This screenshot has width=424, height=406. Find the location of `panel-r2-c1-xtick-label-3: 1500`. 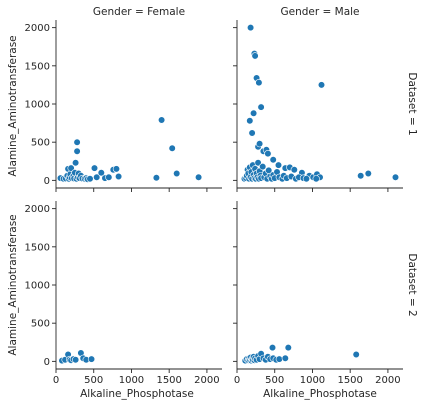

panel-r2-c1-xtick-label-3: 1500 is located at coordinates (168, 380).